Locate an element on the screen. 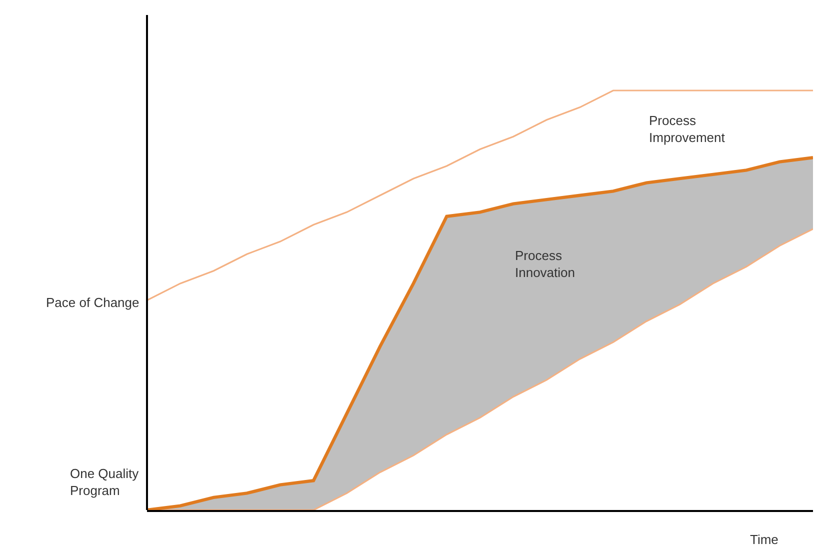 Image resolution: width=815 pixels, height=550 pixels. text: One Quality Program is located at coordinates (105, 482).